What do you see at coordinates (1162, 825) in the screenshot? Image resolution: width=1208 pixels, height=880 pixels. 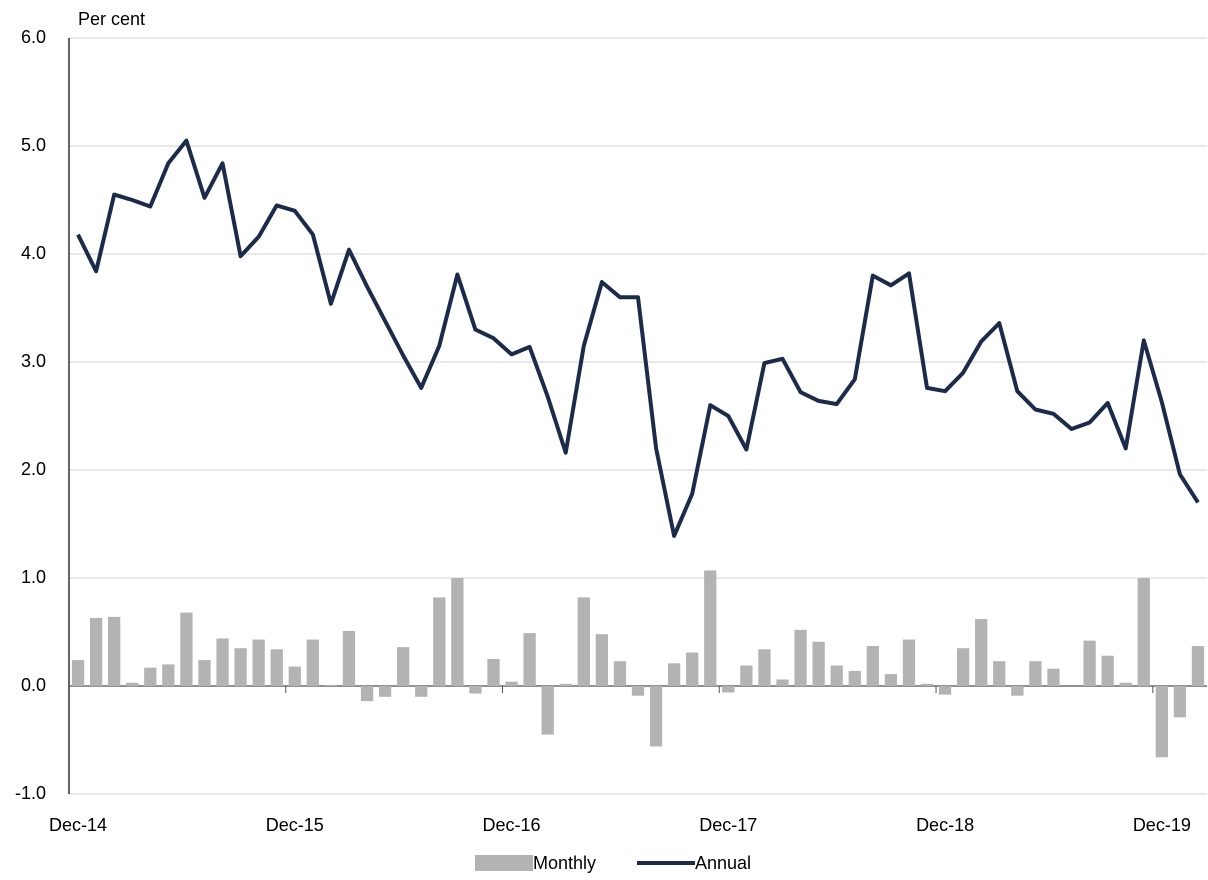 I see `x-tick-label: Dec-19` at bounding box center [1162, 825].